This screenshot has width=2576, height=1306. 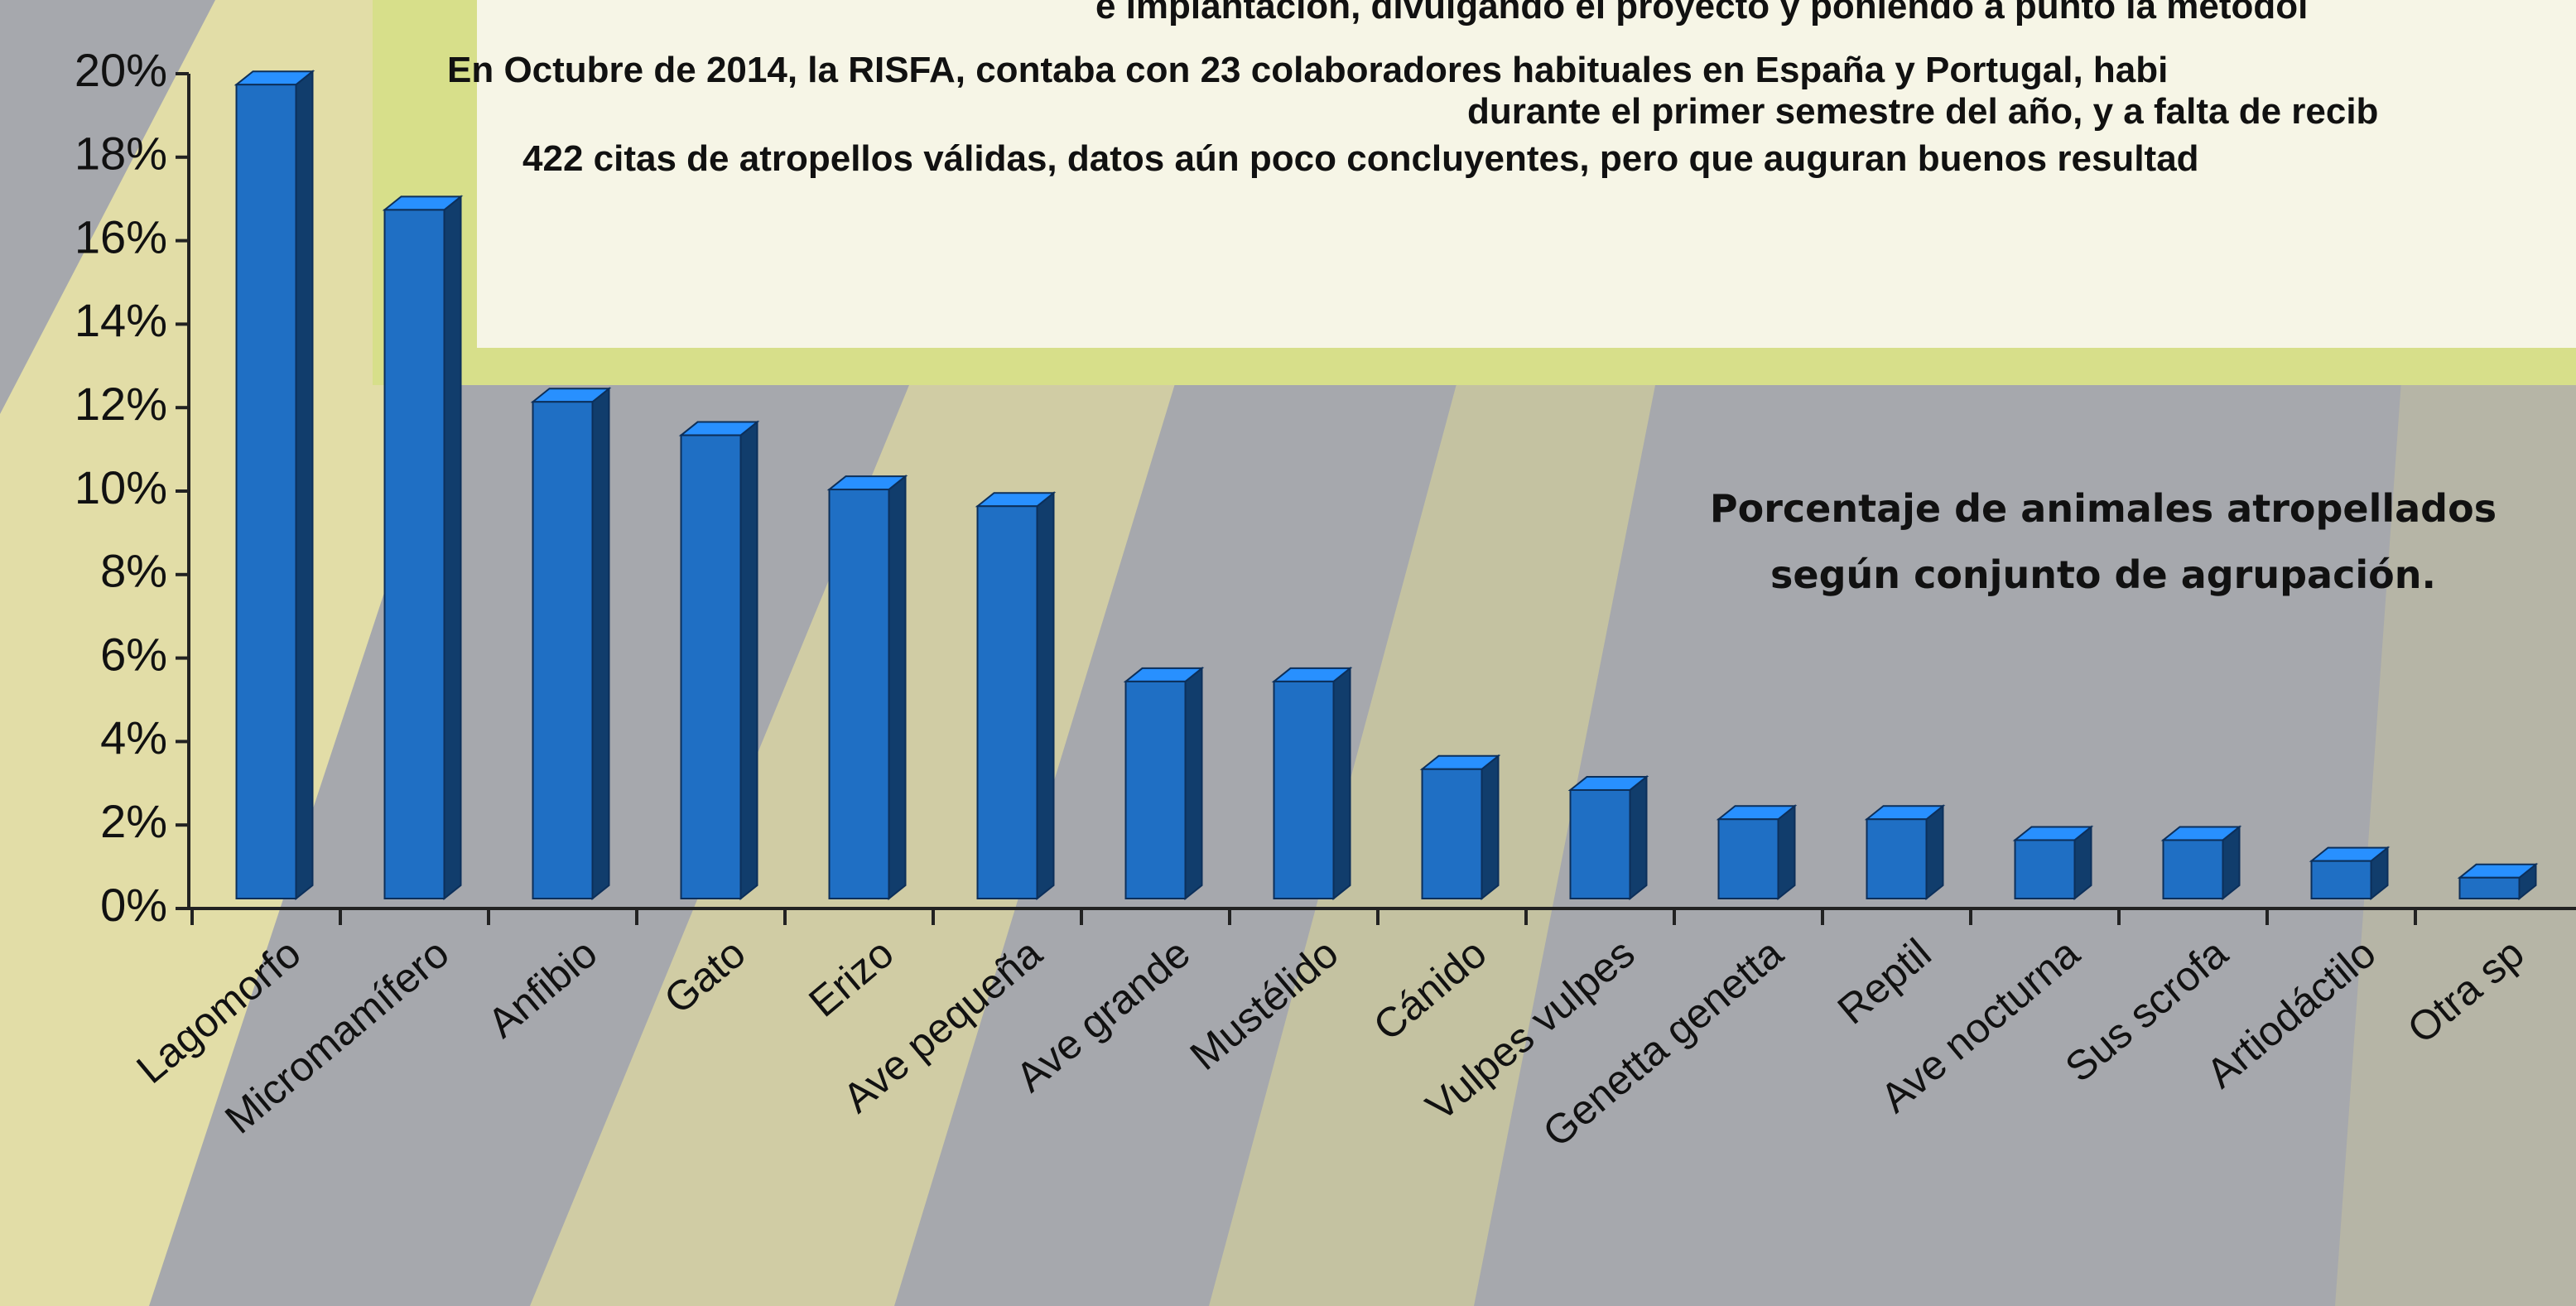 I want to click on light-stripe, so click(x=2455, y=843).